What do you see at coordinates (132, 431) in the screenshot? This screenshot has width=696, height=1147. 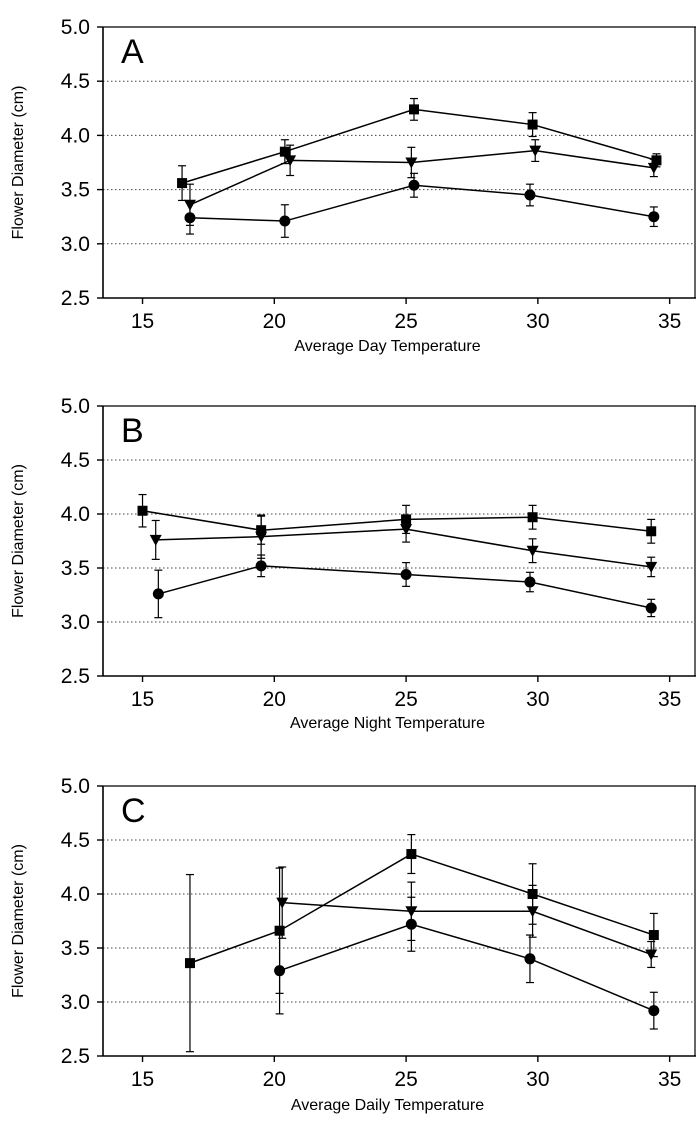 I see `panel-label: B` at bounding box center [132, 431].